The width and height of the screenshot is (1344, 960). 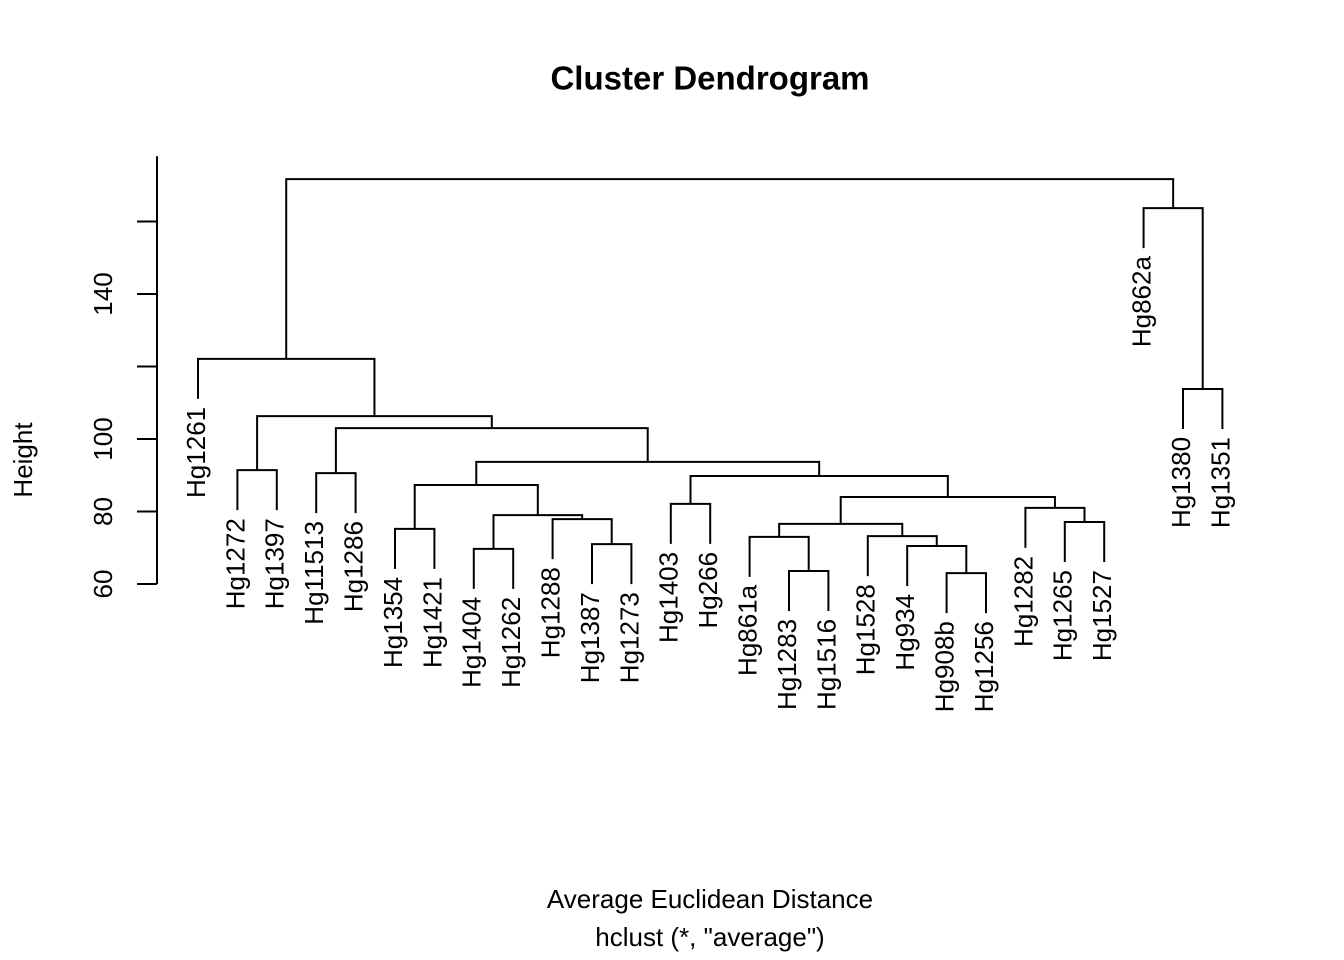 I want to click on leaf-label: Hg1351, so click(x=1220, y=482).